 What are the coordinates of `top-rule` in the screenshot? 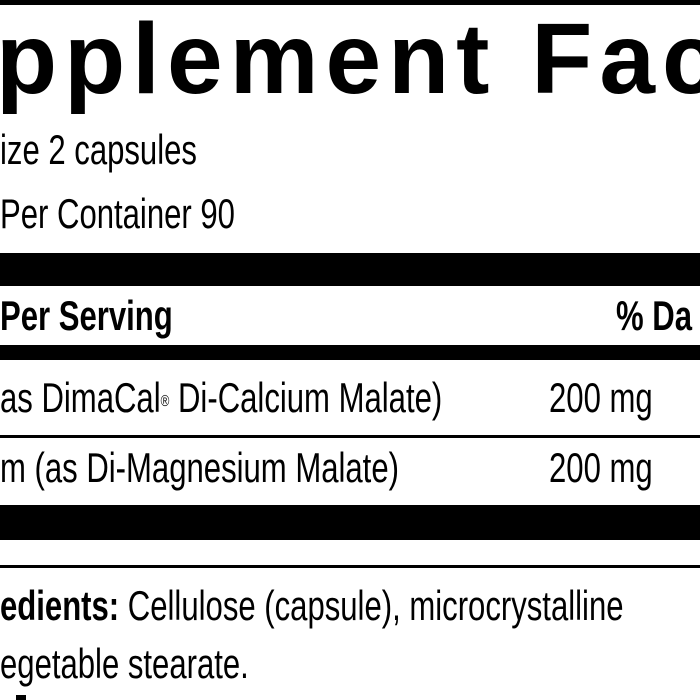 It's located at (350, 2).